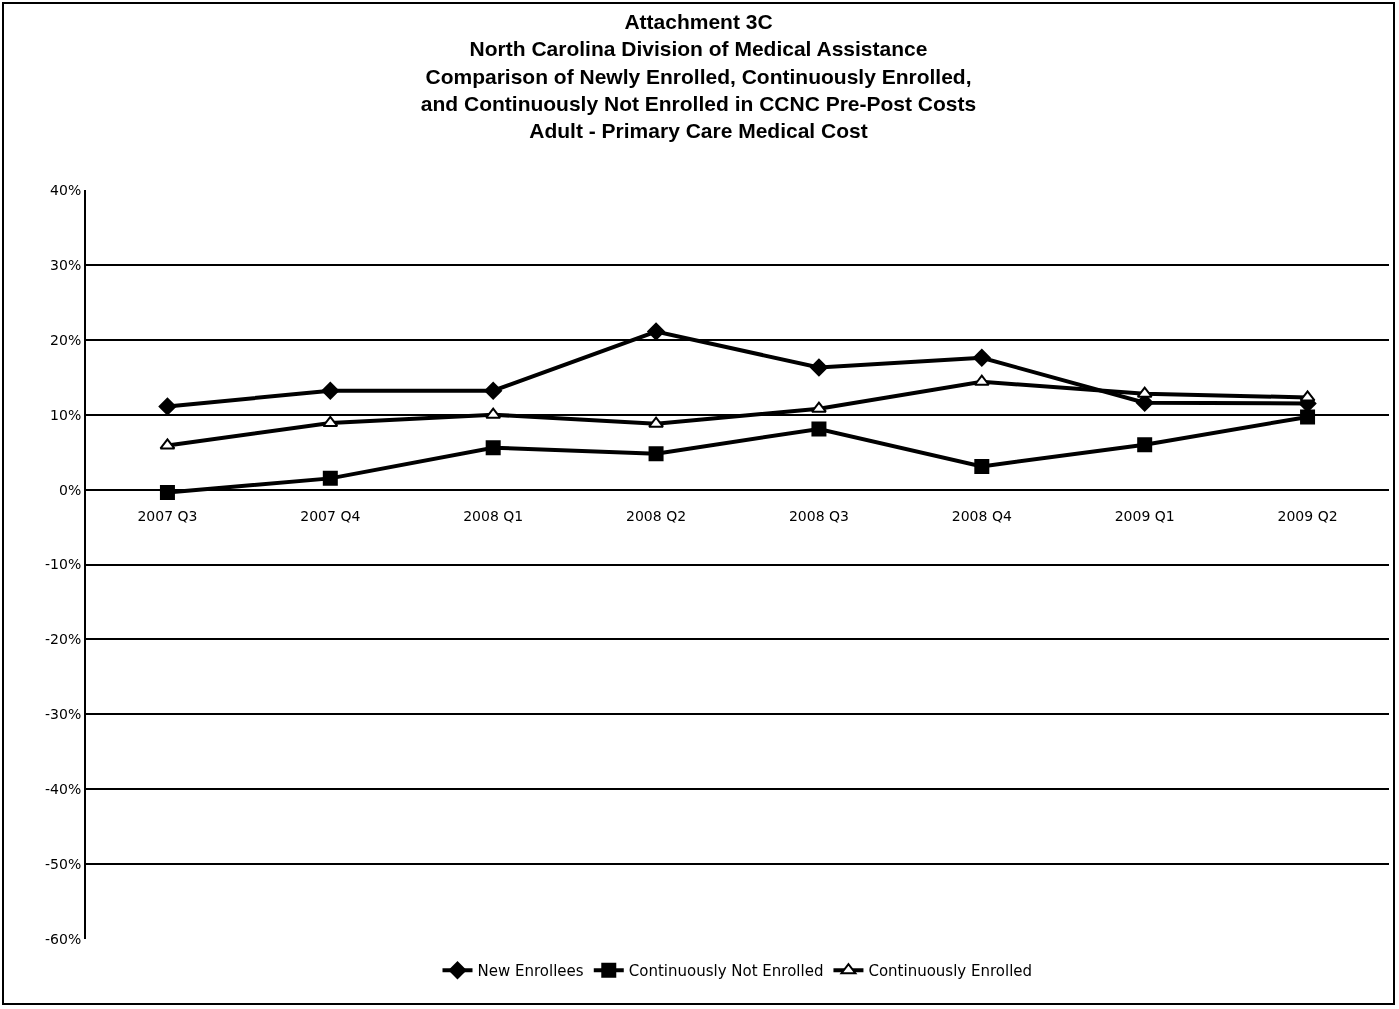 This screenshot has height=1009, width=1399. Describe the element at coordinates (330, 515) in the screenshot. I see `x-tick-label: 2007 Q4` at that location.